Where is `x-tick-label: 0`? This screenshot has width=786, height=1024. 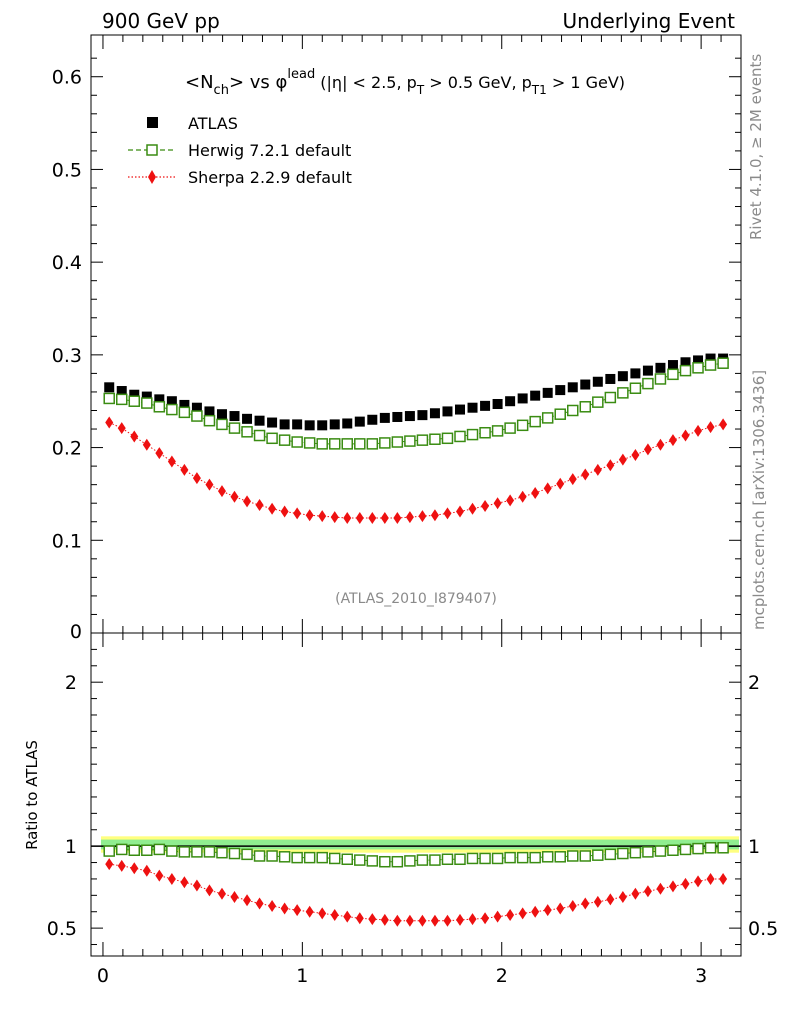
x-tick-label: 0 is located at coordinates (103, 976).